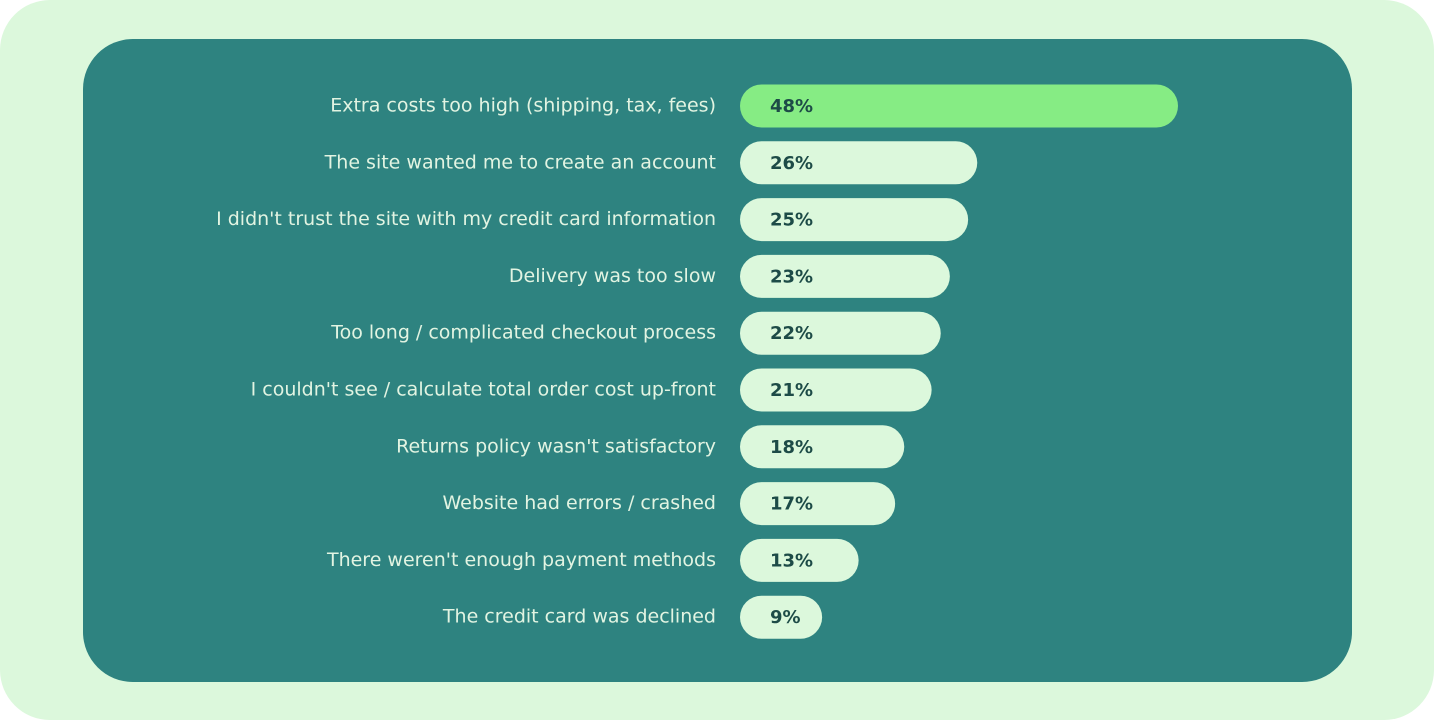 Image resolution: width=1434 pixels, height=720 pixels. Describe the element at coordinates (791, 390) in the screenshot. I see `value-label: 21%` at that location.